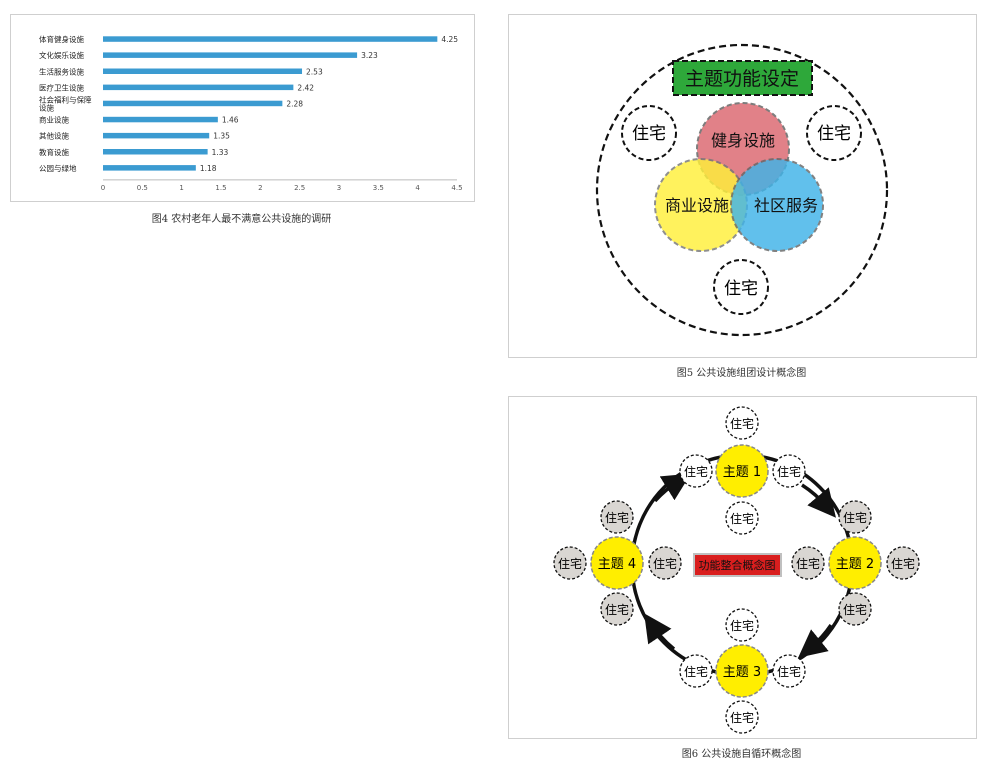  Describe the element at coordinates (741, 373) in the screenshot. I see `fig5-caption: 图5 公共设施组团设计概念图` at that location.